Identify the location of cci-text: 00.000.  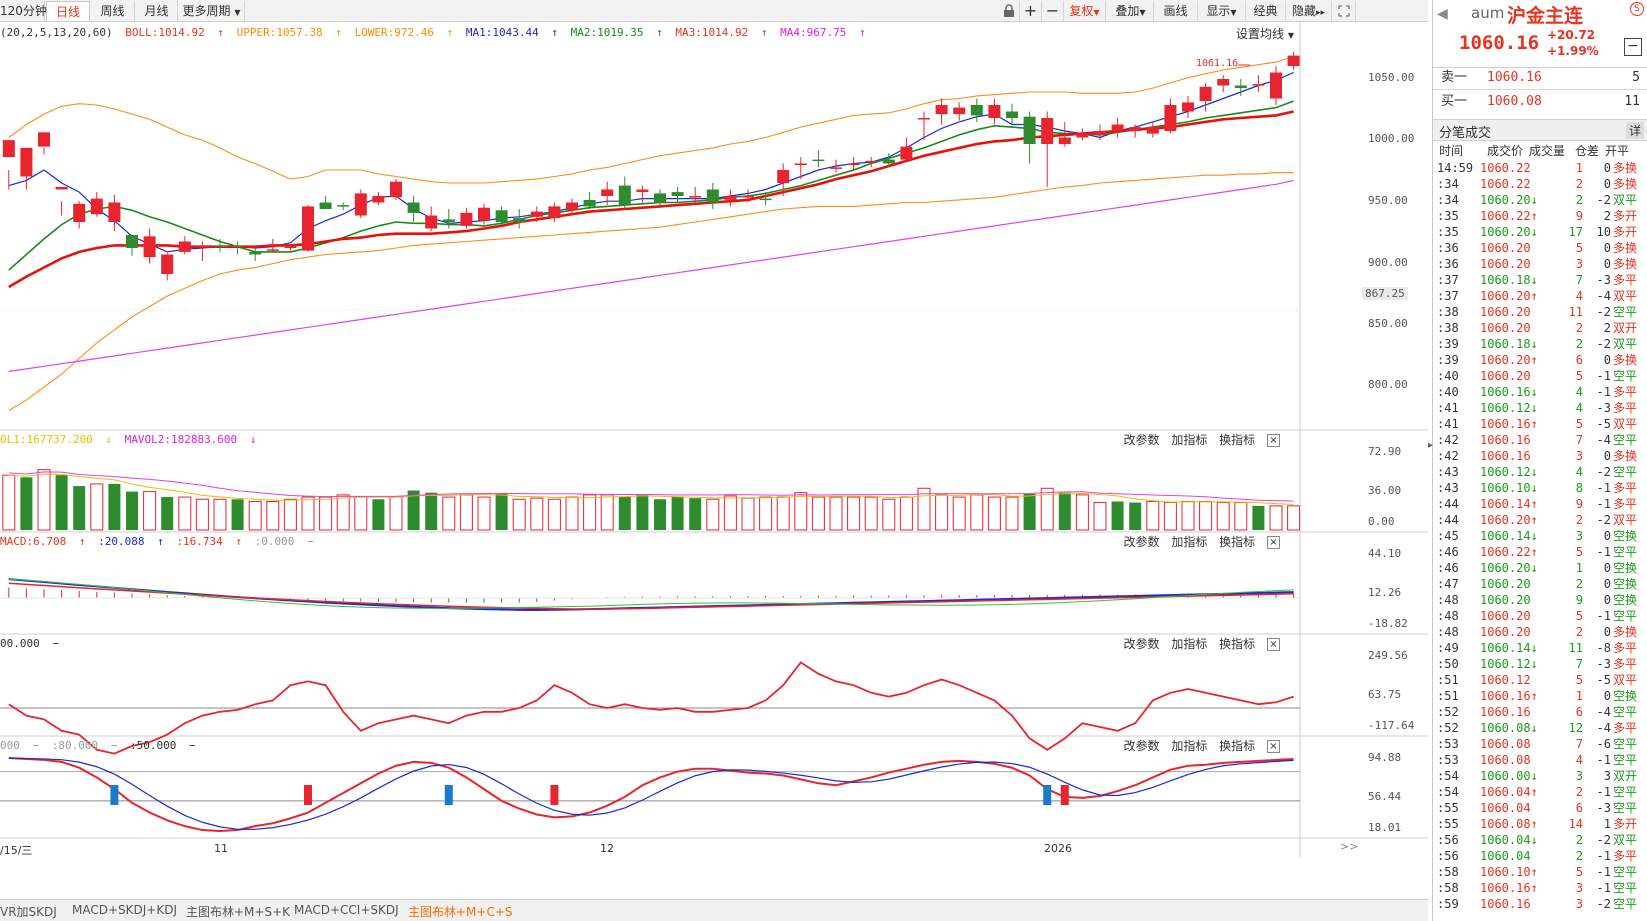
(20, 643).